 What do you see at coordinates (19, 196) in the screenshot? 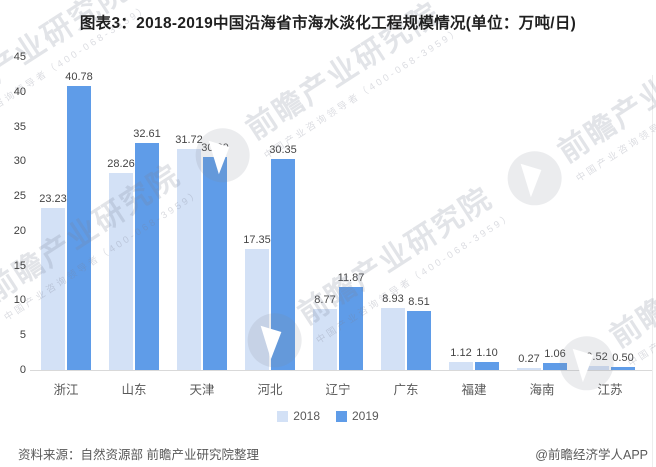
I see `y-tick-label: 25` at bounding box center [19, 196].